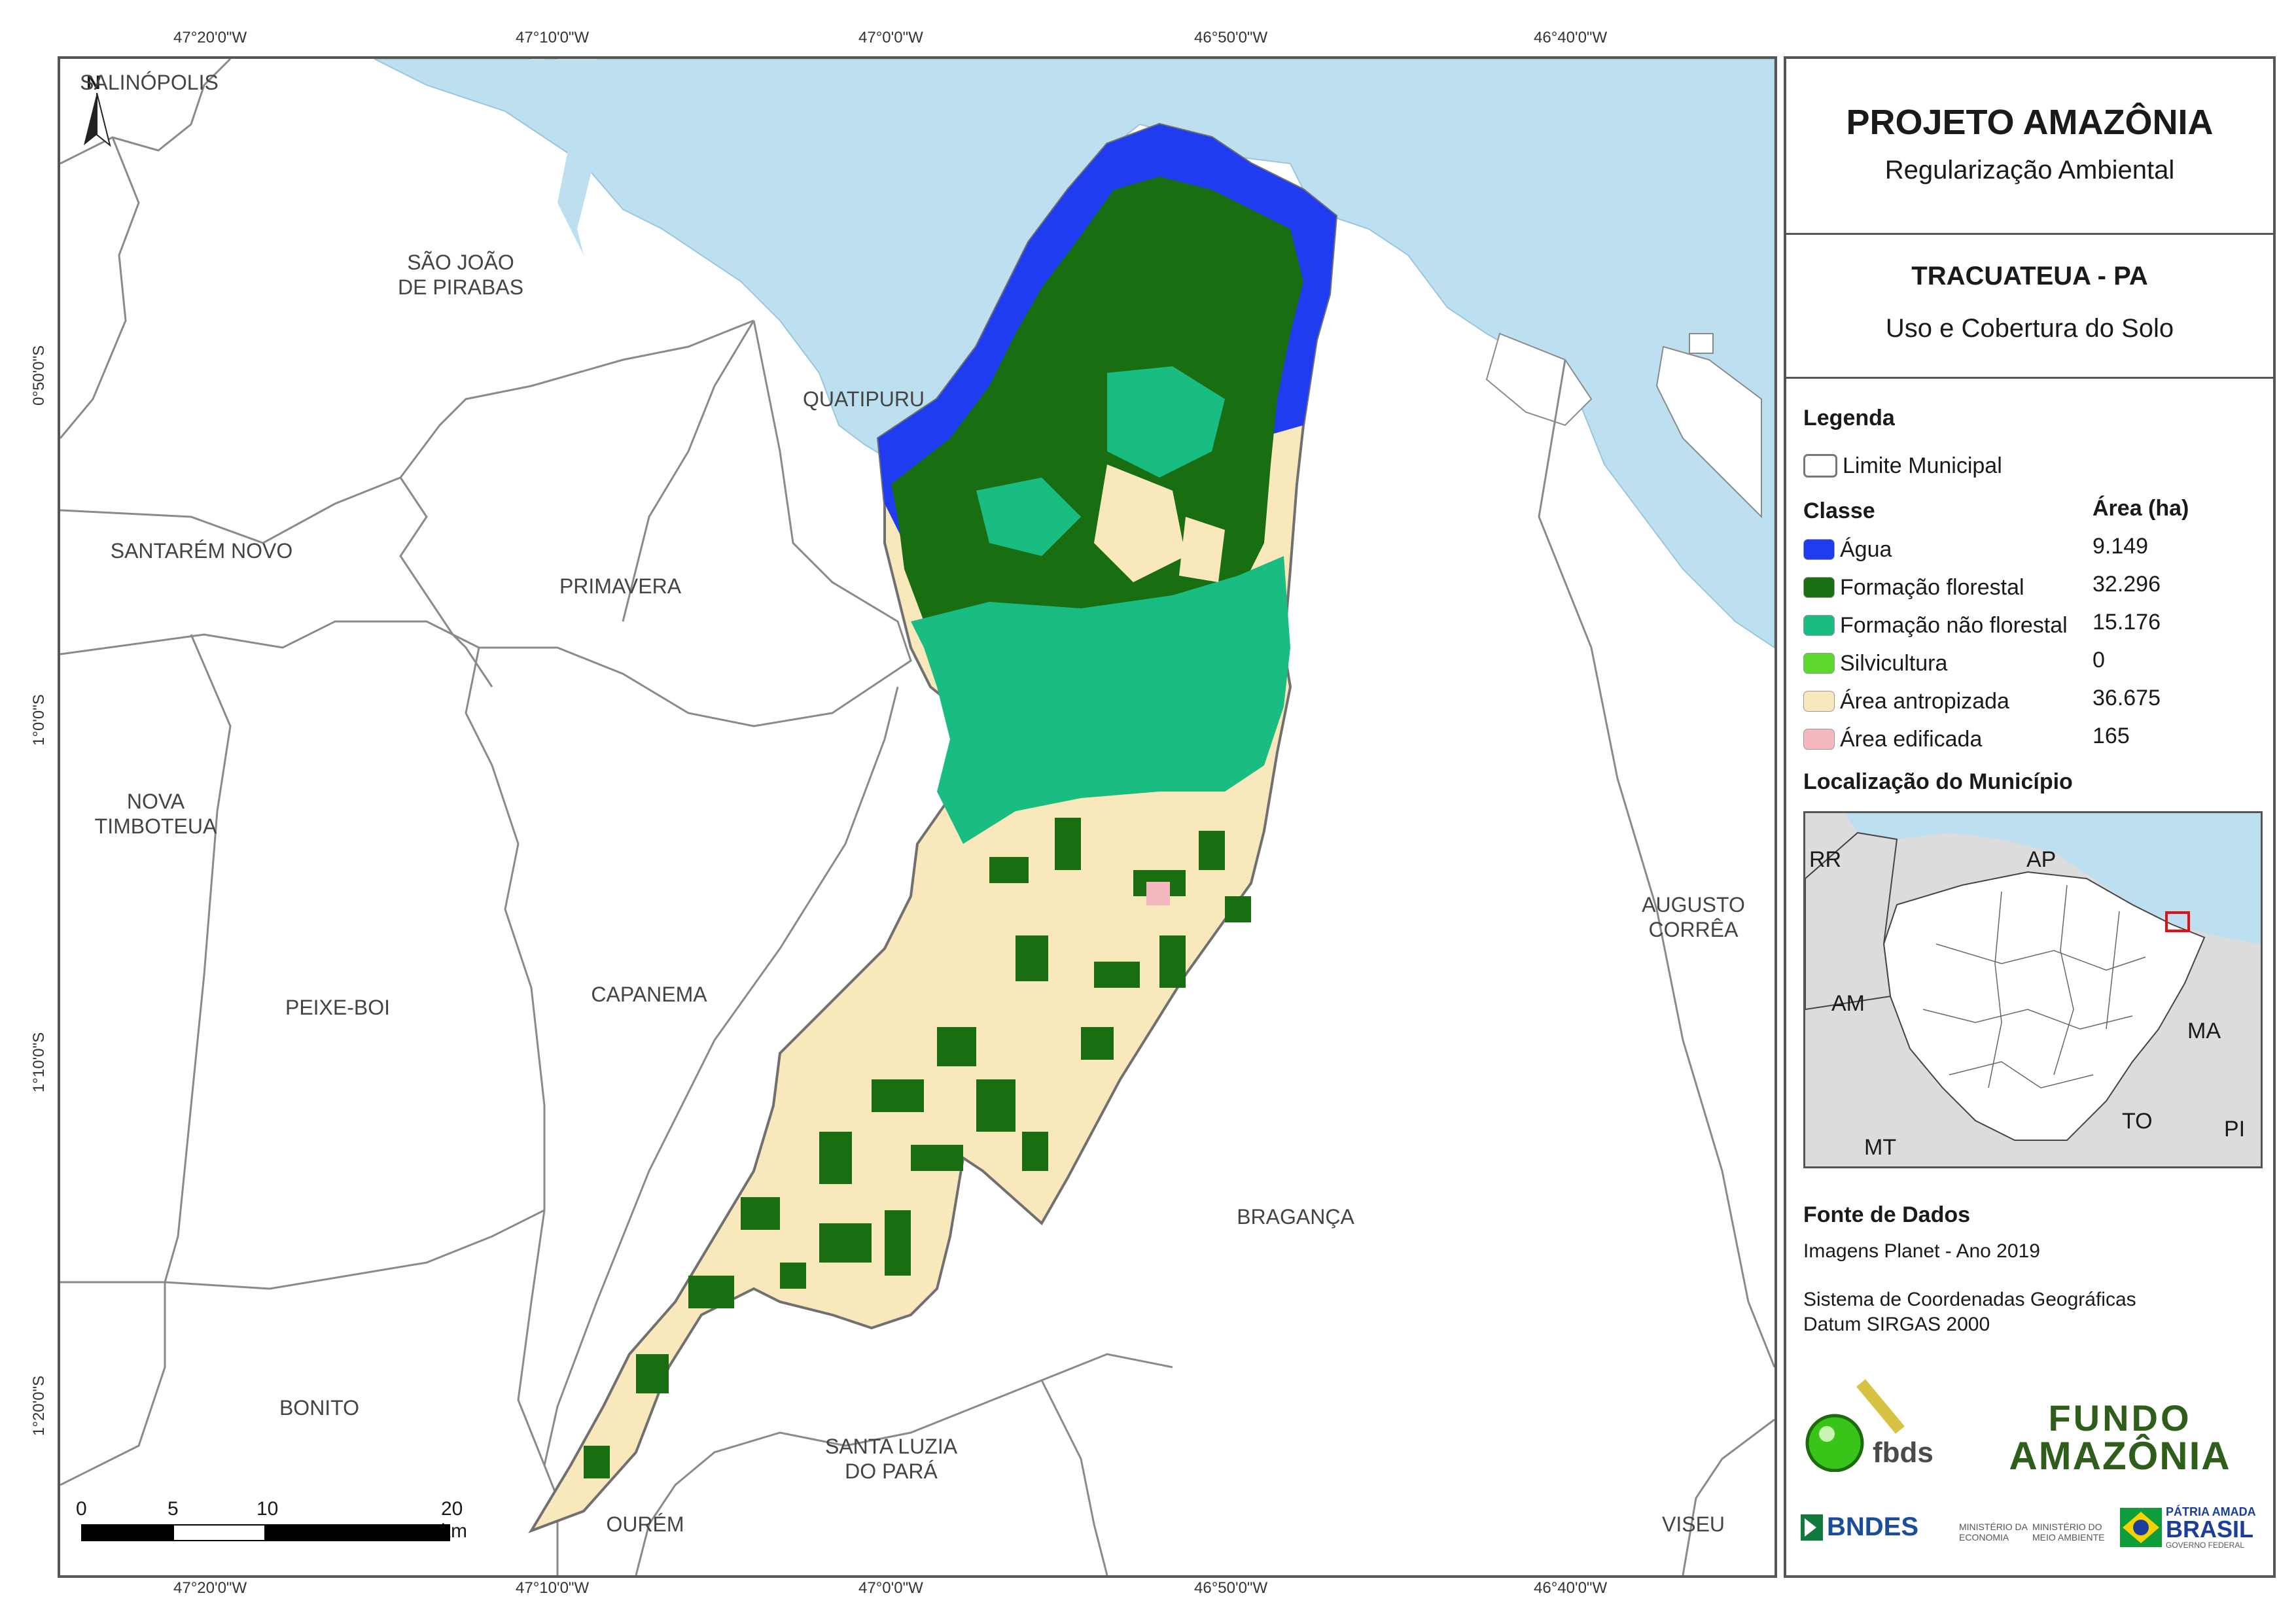 This screenshot has width=2296, height=1623. I want to click on legend-area-antropizada: Área antropizada, so click(1906, 701).